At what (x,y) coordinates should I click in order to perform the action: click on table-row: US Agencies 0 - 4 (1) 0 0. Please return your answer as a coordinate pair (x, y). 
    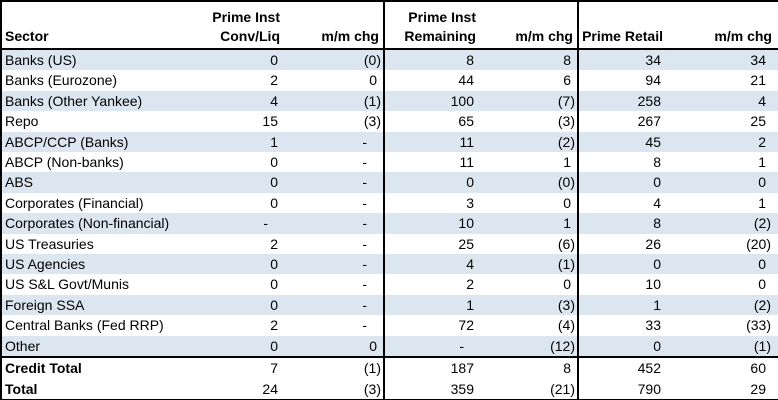
    Looking at the image, I should click on (389, 264).